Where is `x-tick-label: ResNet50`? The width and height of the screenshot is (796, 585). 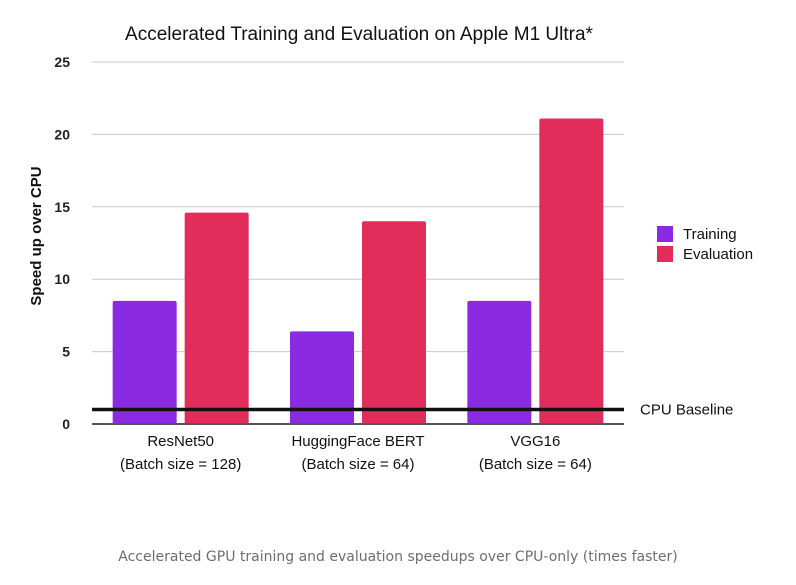 x-tick-label: ResNet50 is located at coordinates (180, 441).